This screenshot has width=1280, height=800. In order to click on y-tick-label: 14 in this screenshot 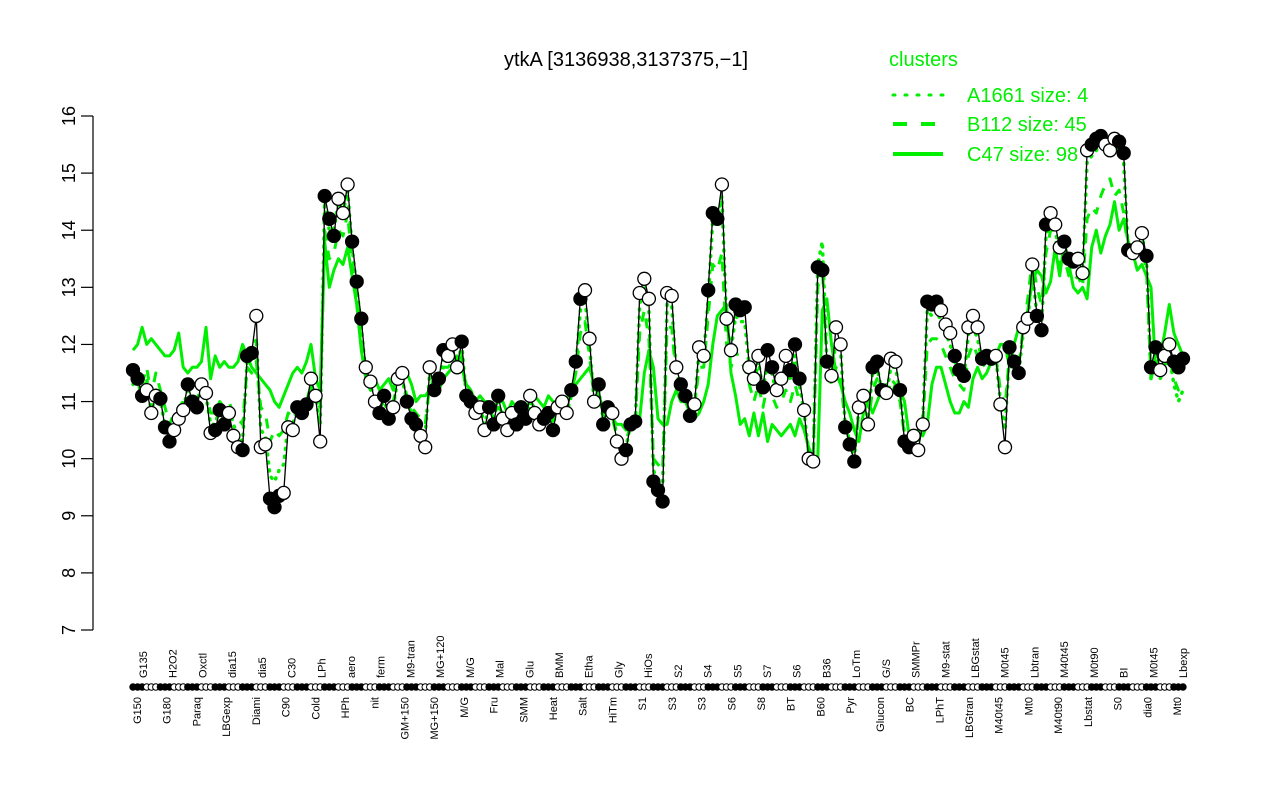, I will do `click(69, 230)`.